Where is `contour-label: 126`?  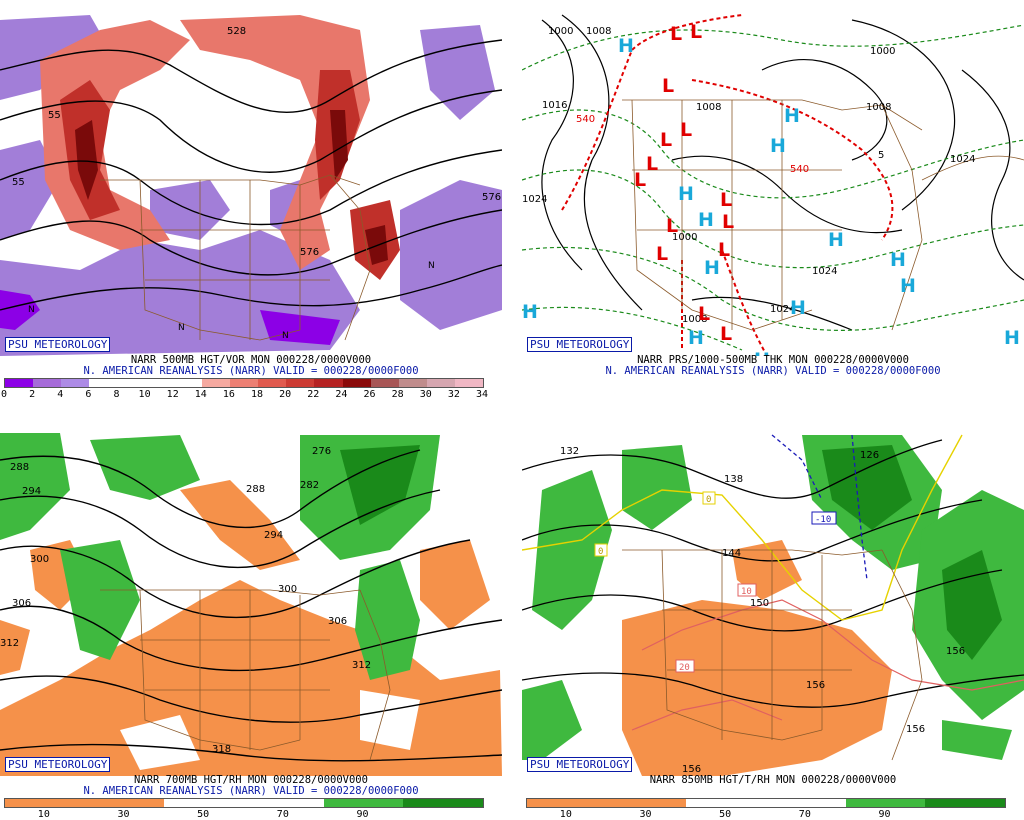 contour-label: 126 is located at coordinates (869, 455).